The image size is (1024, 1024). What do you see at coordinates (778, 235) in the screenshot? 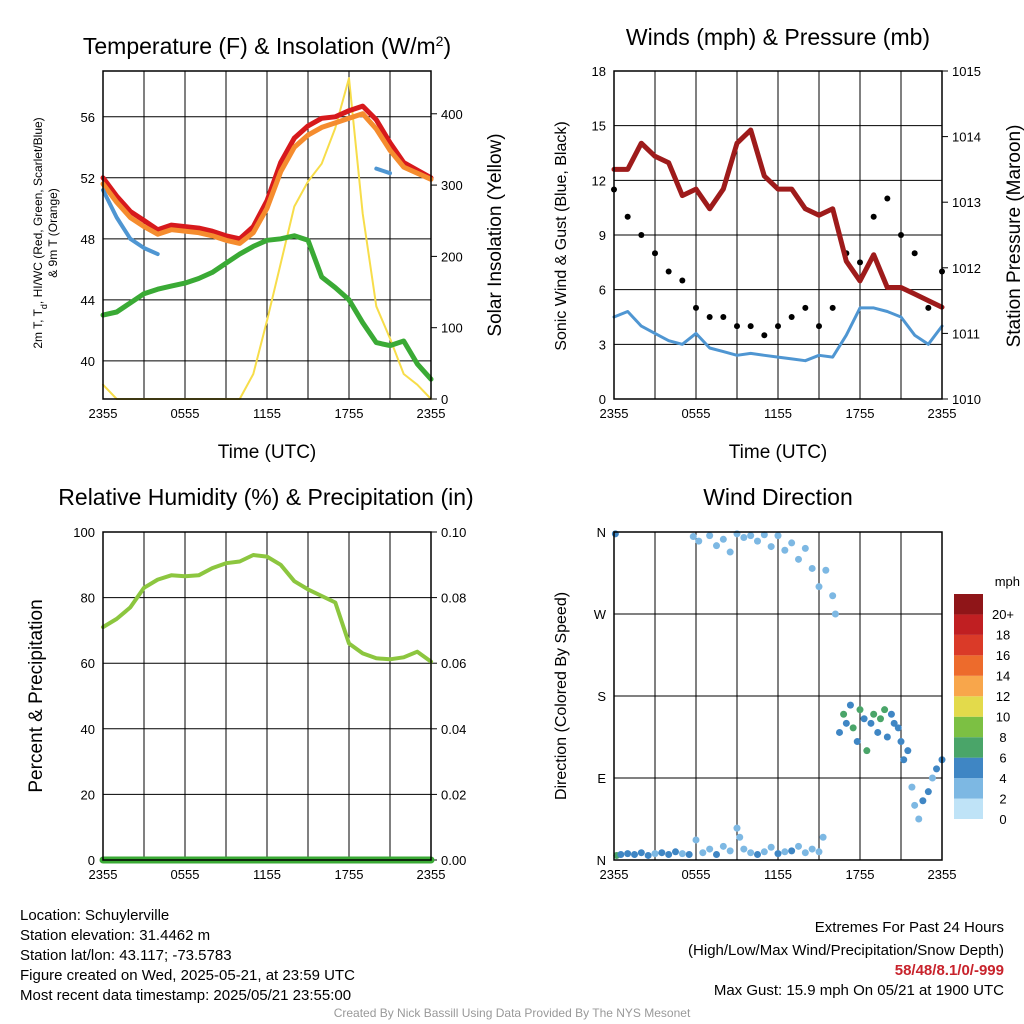
I see `wind-plot-frame` at bounding box center [778, 235].